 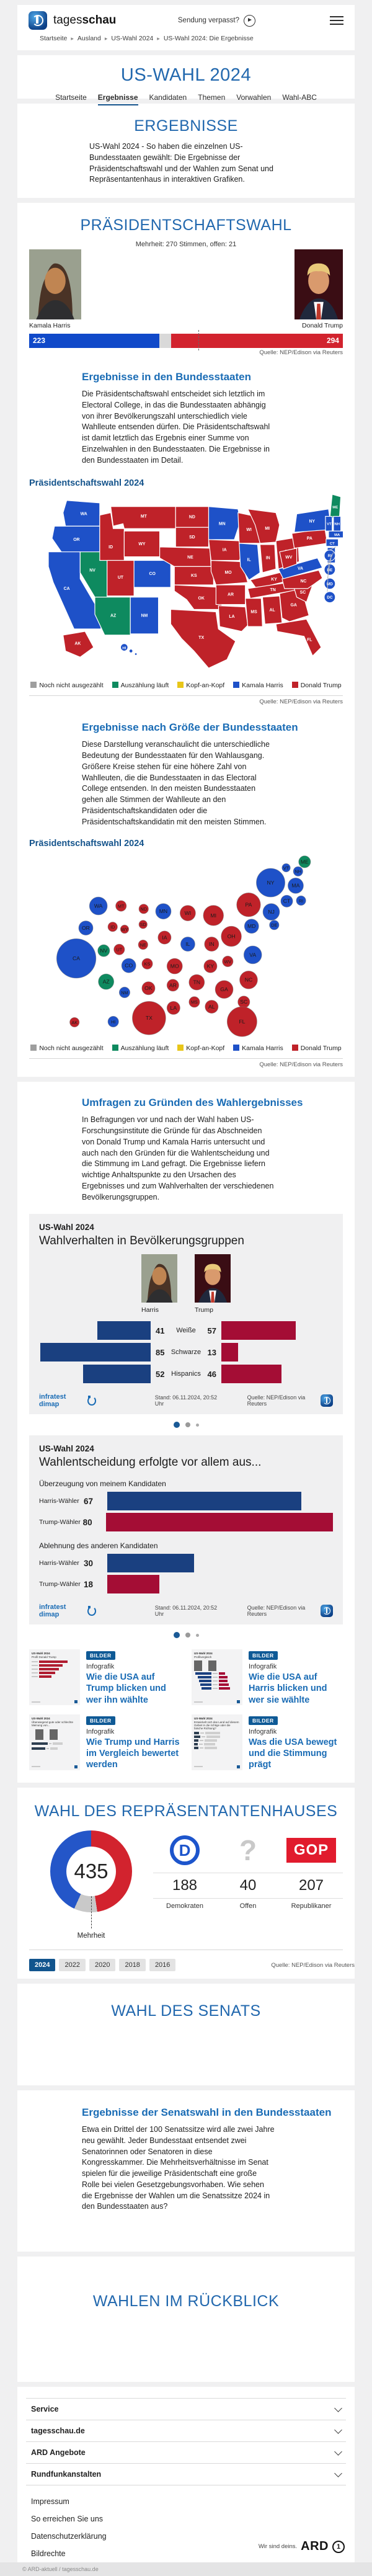 I want to click on state-callout-DC, so click(x=330, y=597).